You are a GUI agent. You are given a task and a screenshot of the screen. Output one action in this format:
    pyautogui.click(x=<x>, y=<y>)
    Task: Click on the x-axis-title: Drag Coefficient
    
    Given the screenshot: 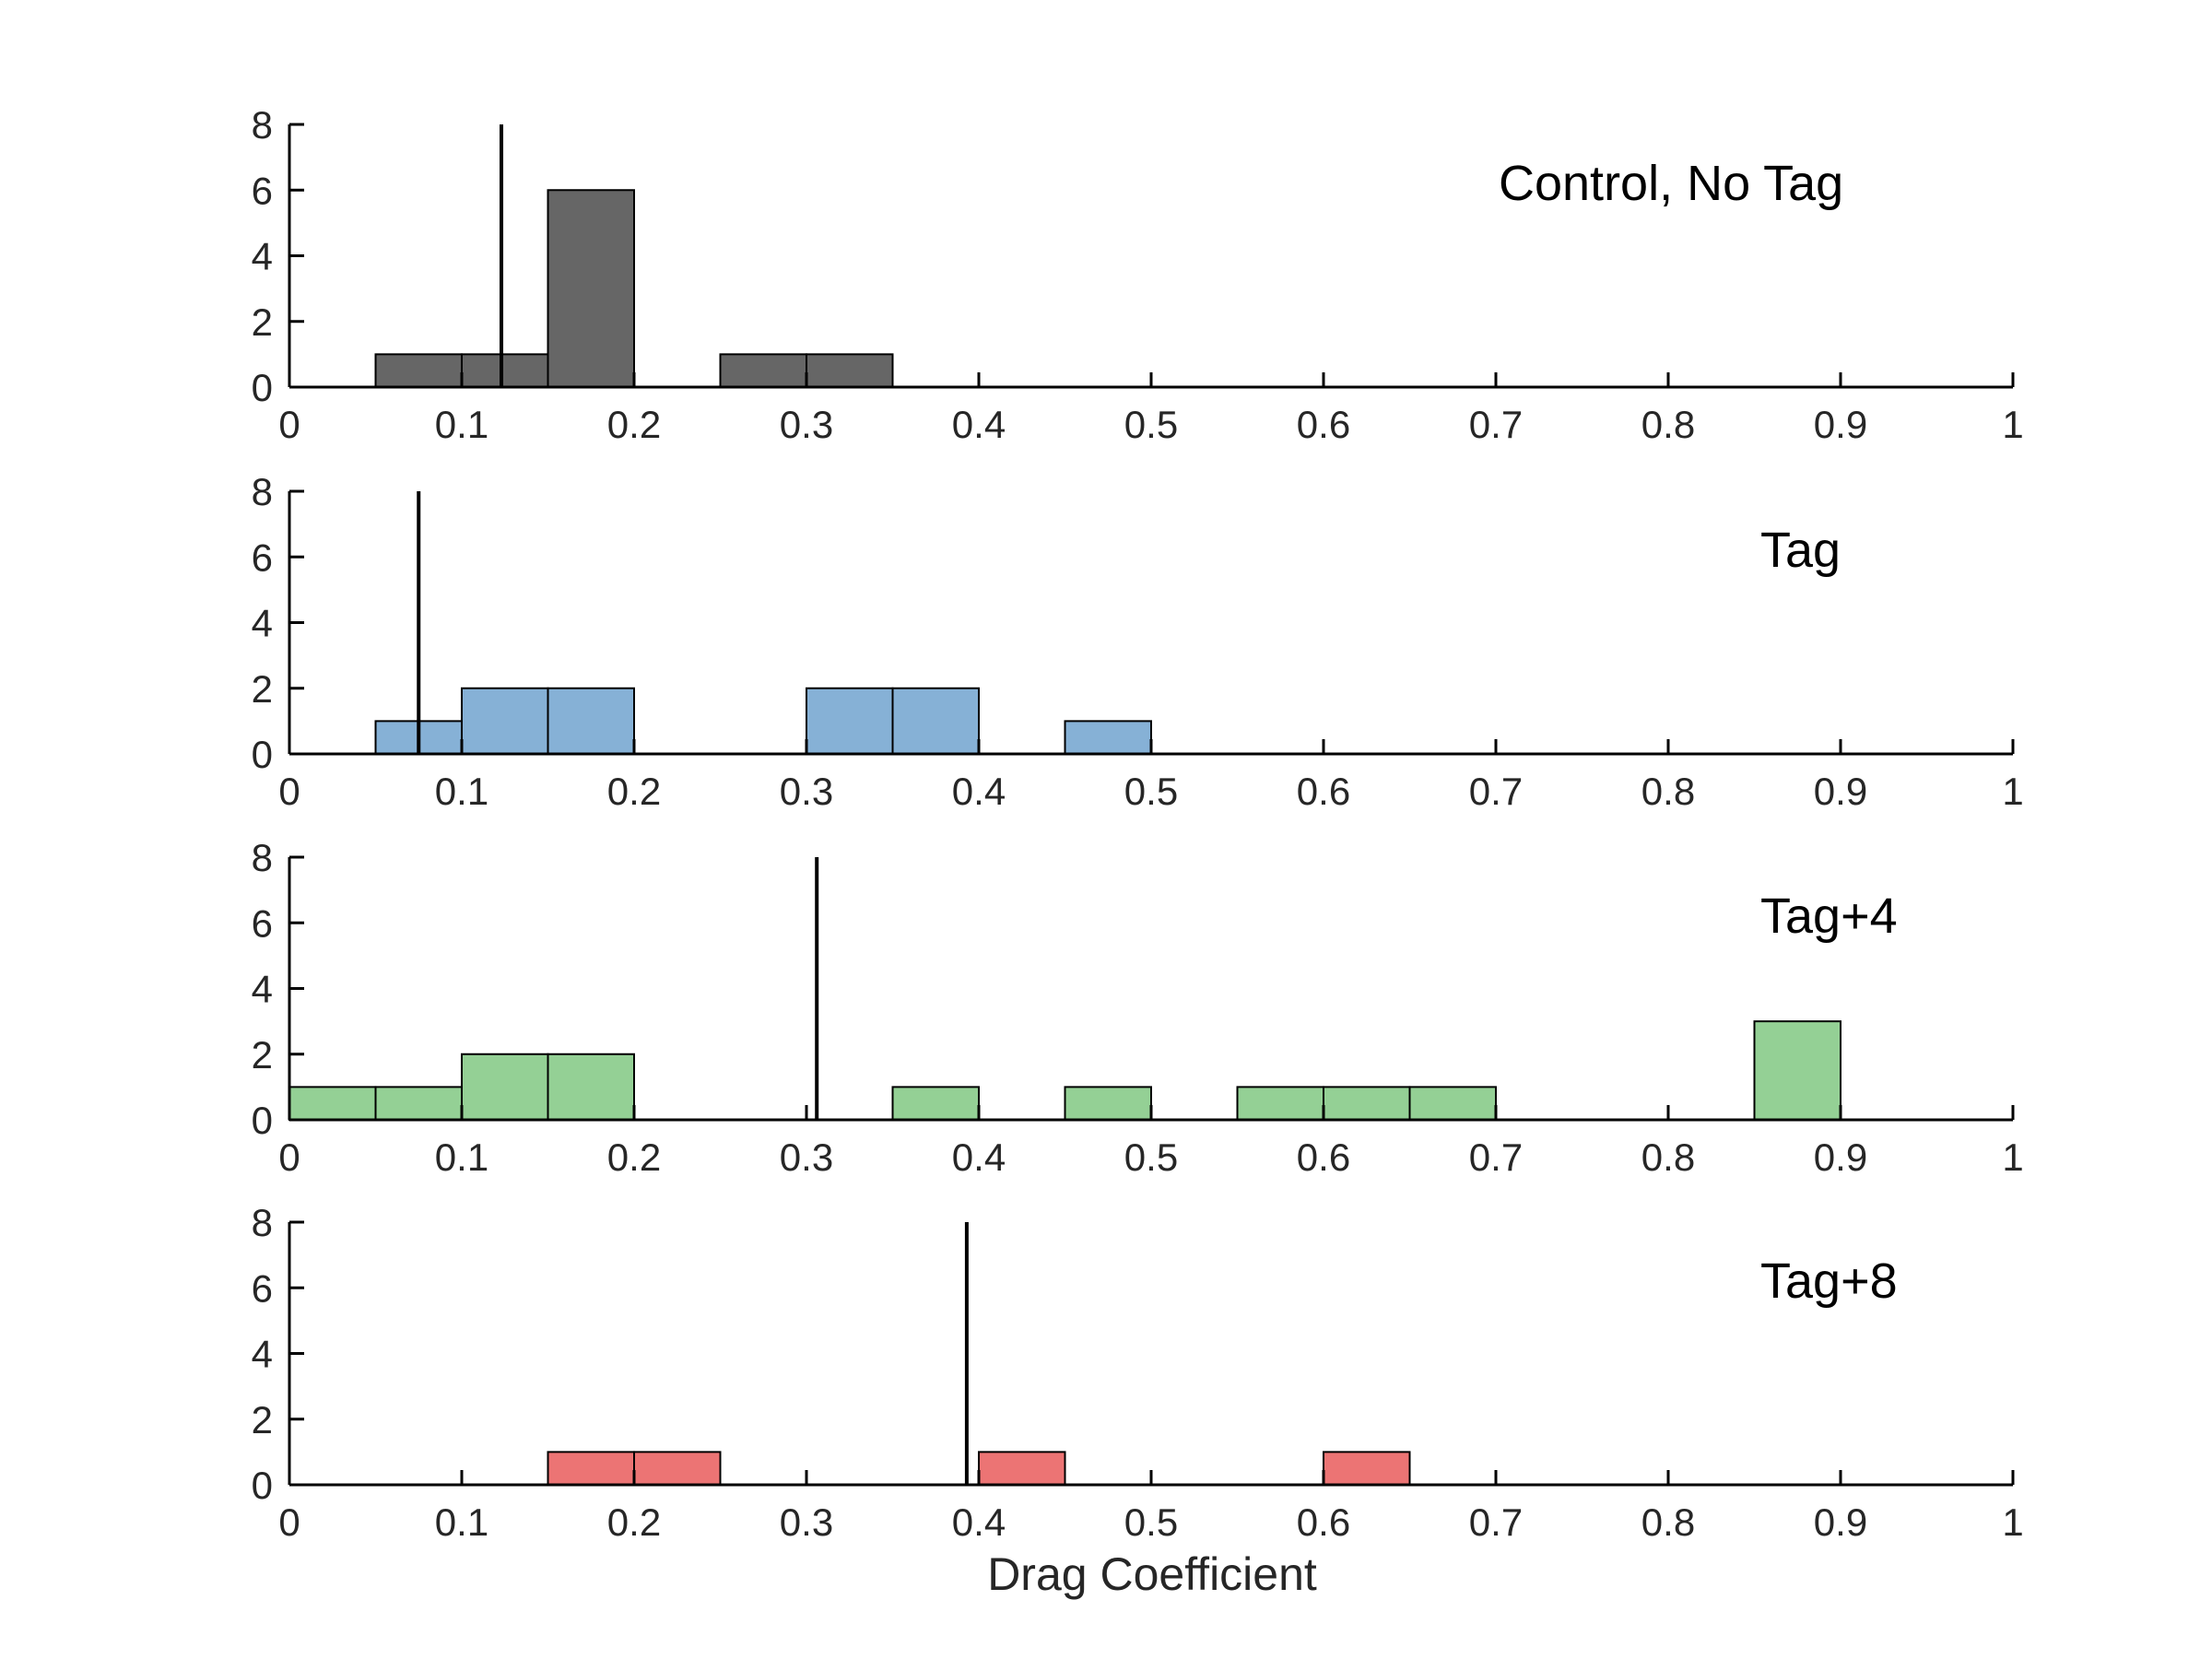 What is the action you would take?
    pyautogui.click(x=1152, y=1574)
    